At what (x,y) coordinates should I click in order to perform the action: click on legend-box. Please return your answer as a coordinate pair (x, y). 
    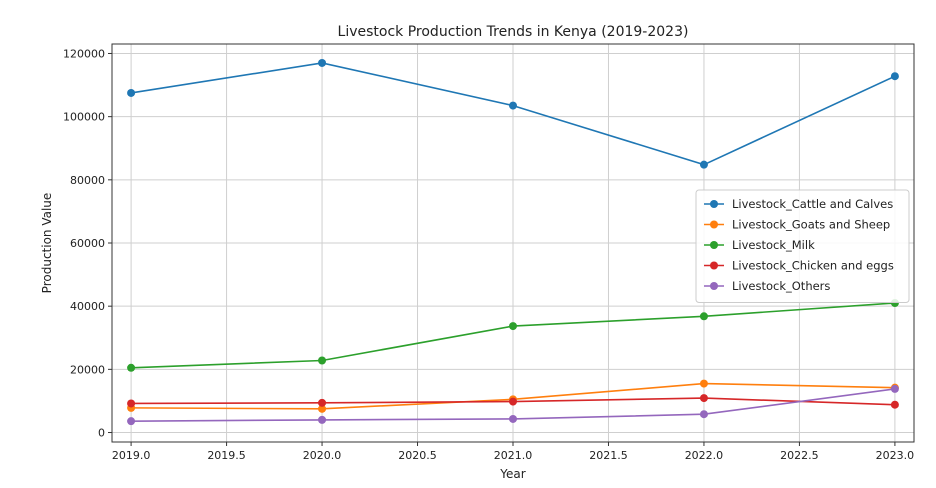
    Looking at the image, I should click on (802, 246).